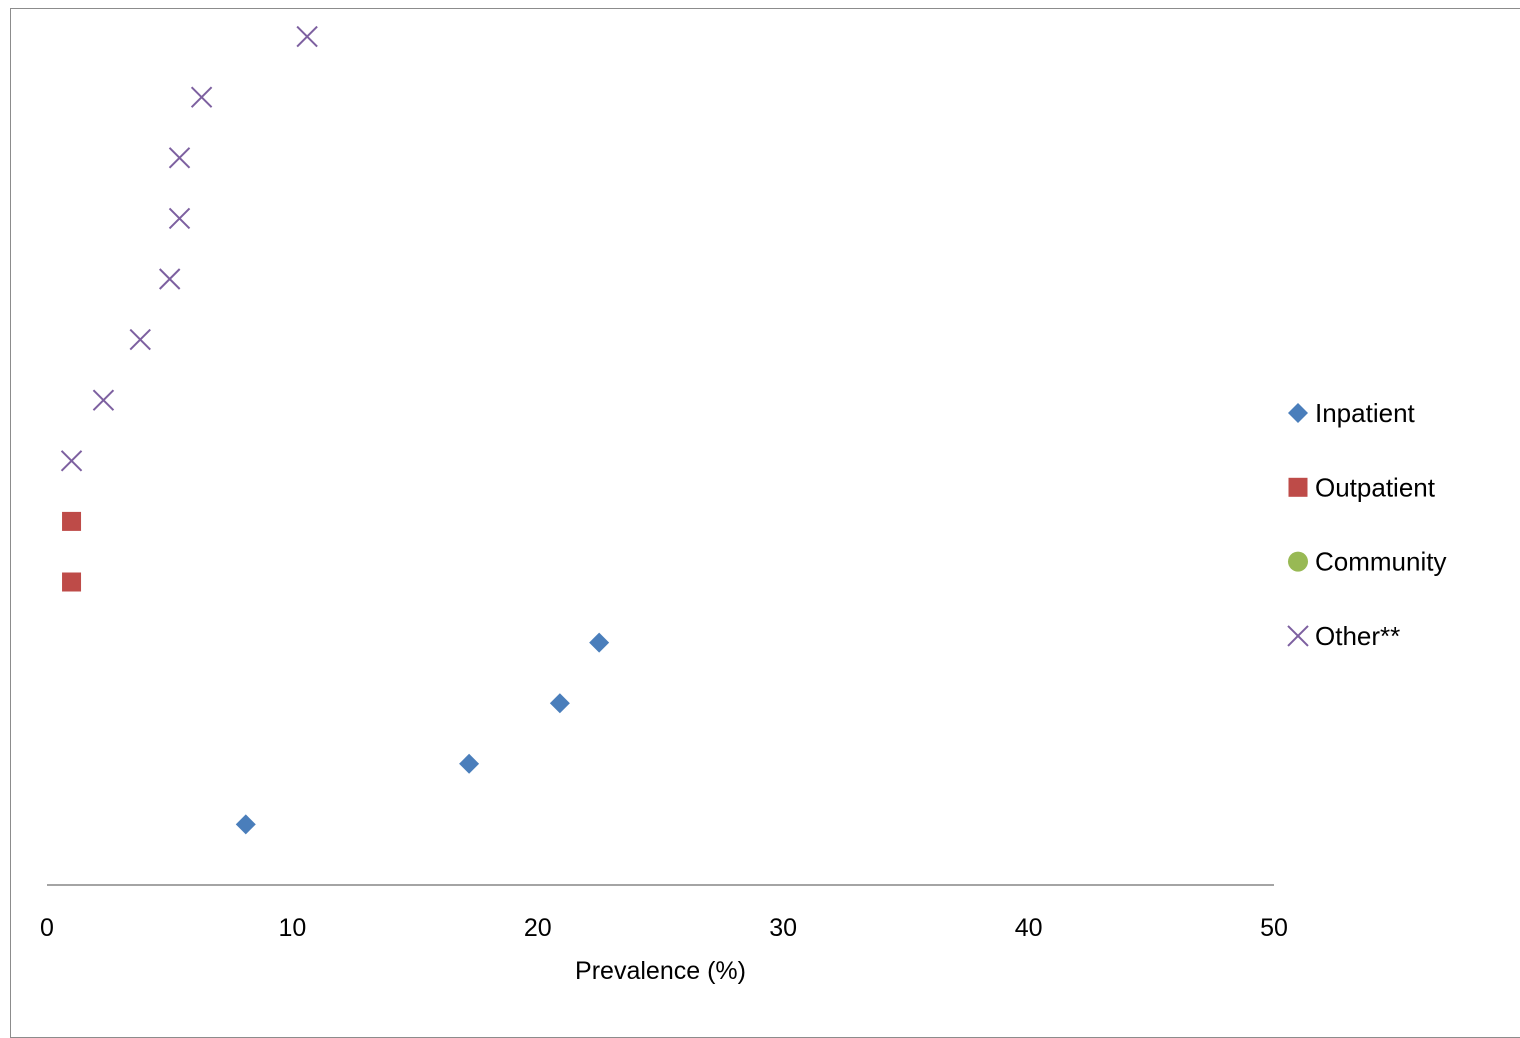 The image size is (1520, 1038). I want to click on legend-label-other: Other**, so click(1357, 636).